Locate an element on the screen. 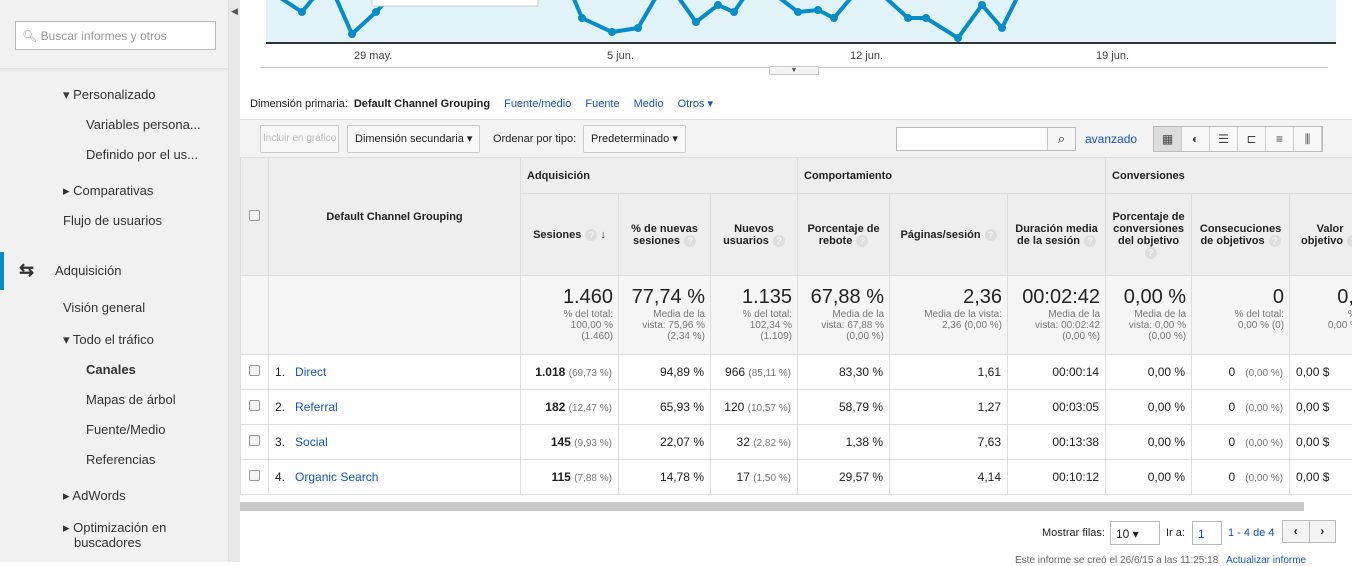 This screenshot has height=566, width=1352. duration-value: 00:13:38 is located at coordinates (1075, 442).